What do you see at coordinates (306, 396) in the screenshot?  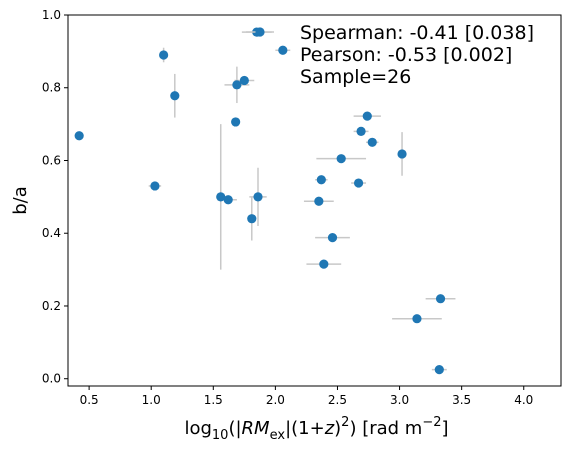 I see `x-ticks: 0.5 1.0 1.5 2.0 2.5 3.0 3.5 4.0` at bounding box center [306, 396].